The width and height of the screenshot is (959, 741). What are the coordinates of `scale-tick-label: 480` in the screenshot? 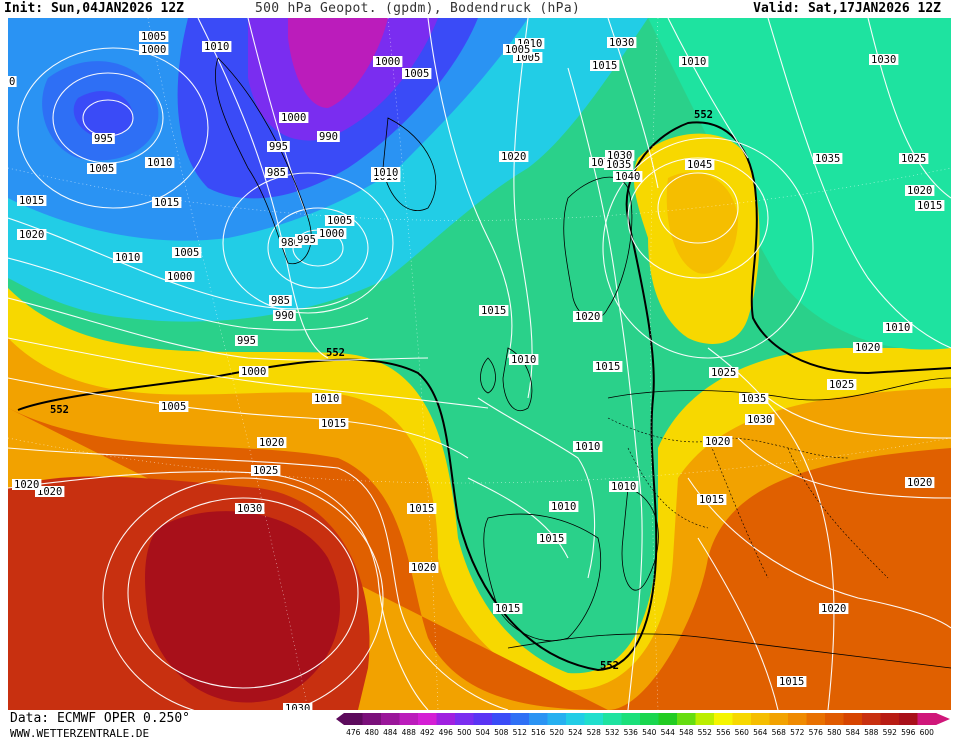 It's located at (371, 732).